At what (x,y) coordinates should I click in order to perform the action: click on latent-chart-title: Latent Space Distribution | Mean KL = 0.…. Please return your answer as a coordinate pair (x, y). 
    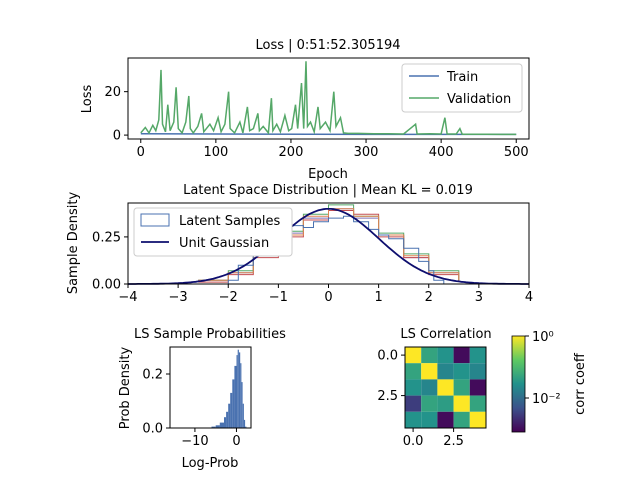
    Looking at the image, I should click on (328, 190).